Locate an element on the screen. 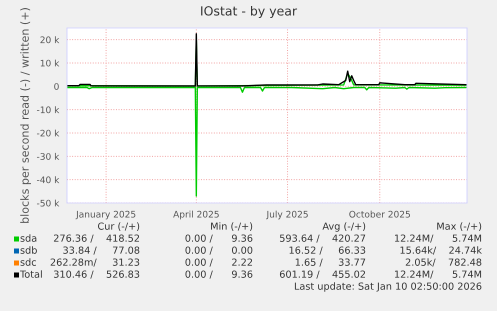 The image size is (497, 311). legend-label: sdb is located at coordinates (28, 250).